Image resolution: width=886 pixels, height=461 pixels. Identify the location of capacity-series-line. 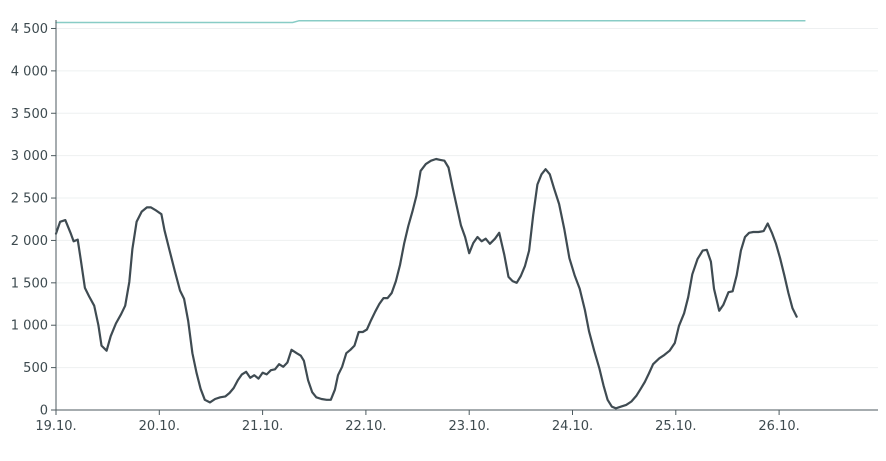
(430, 22).